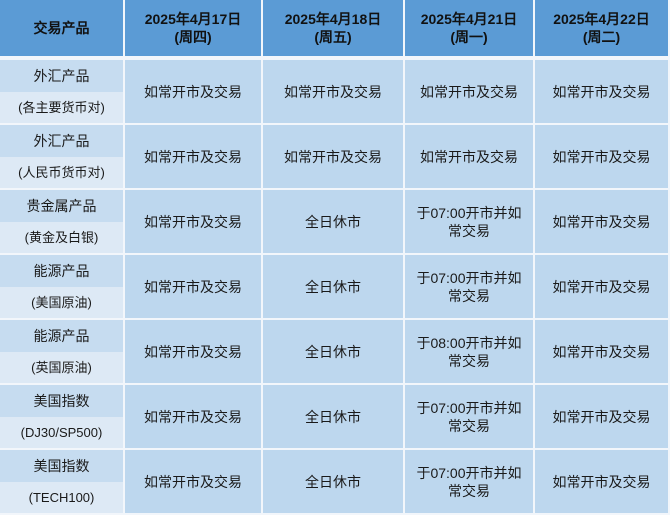  I want to click on product-cell: 贵金属产品 (黄金及白银), so click(62, 222).